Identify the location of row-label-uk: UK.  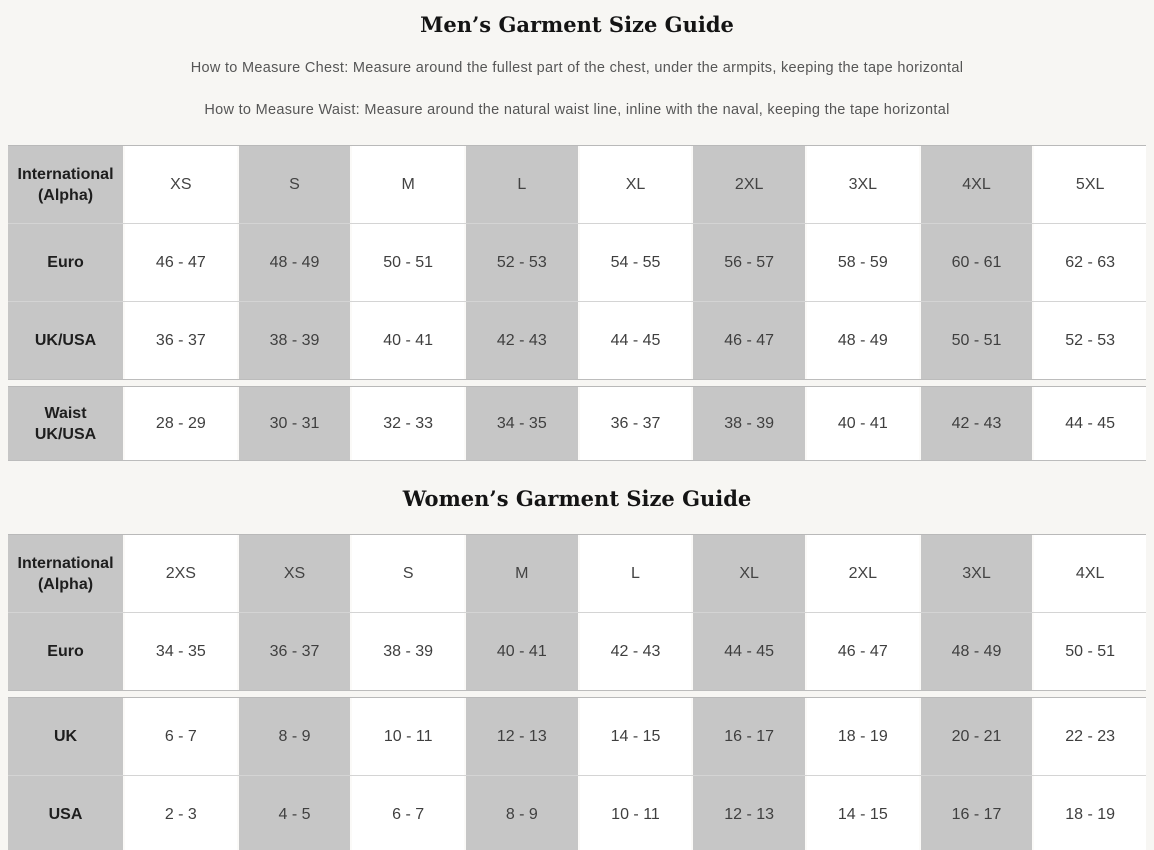
(65, 736).